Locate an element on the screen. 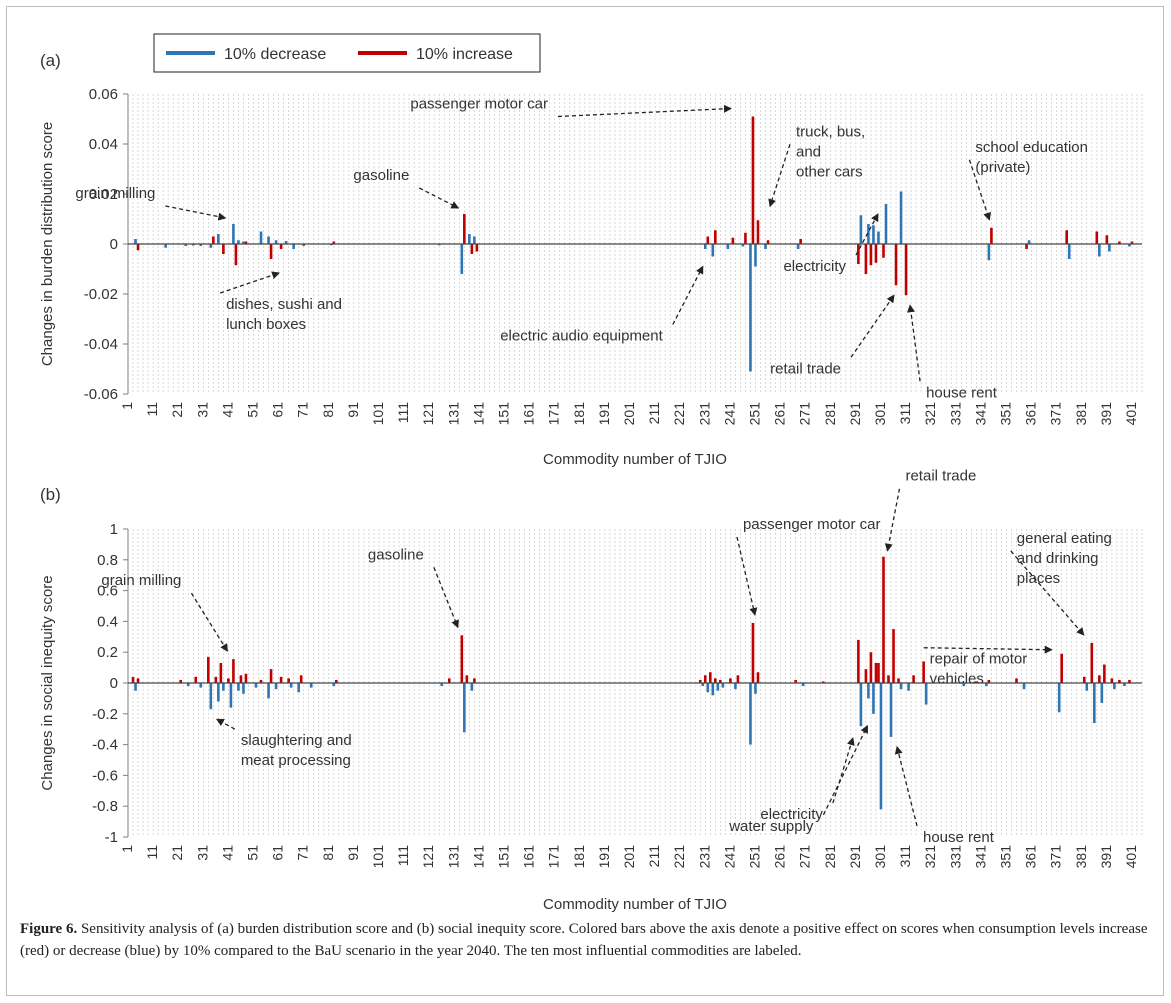  y-tick-label: 0.8 is located at coordinates (107, 560).